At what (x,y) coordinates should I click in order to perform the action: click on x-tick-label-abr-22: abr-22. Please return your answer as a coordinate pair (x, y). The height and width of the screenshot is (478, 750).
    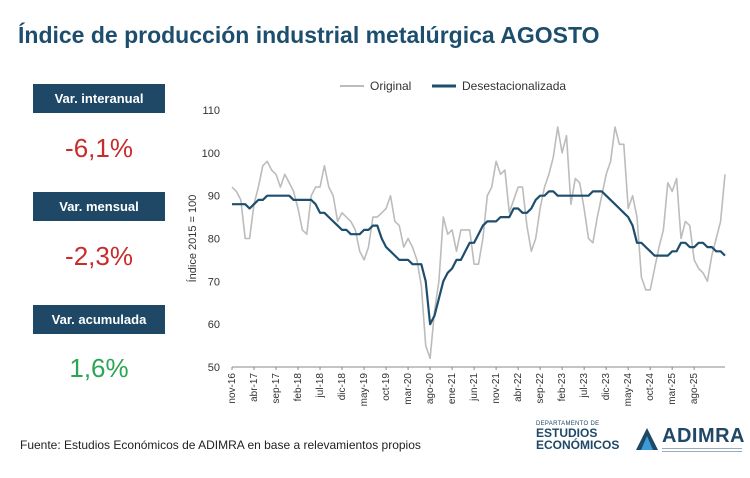
    Looking at the image, I should click on (518, 387).